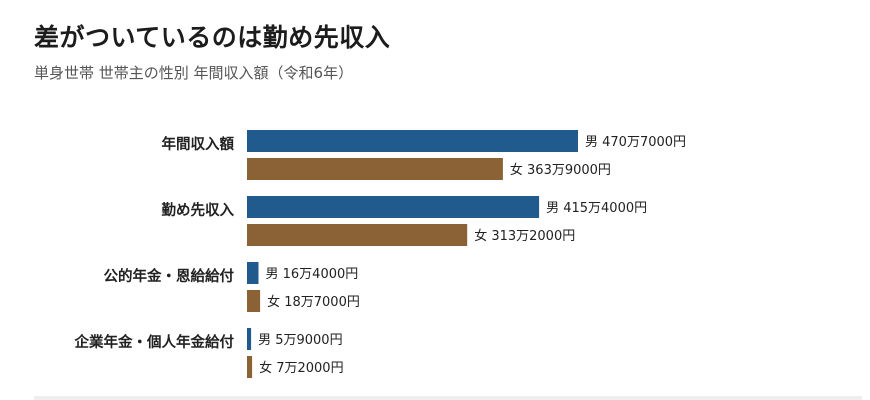  What do you see at coordinates (301, 368) in the screenshot?
I see `data-label: 女 7万2000円` at bounding box center [301, 368].